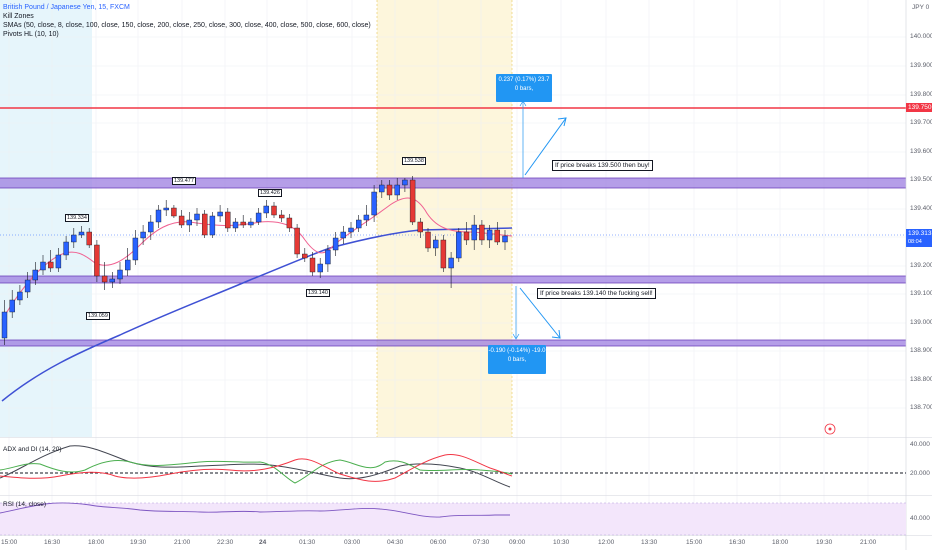  I want to click on time-axis-label: 04:30, so click(395, 542).